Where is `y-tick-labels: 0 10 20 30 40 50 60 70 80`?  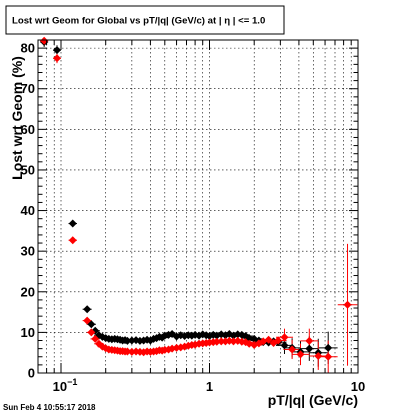
y-tick-labels: 0 10 20 30 40 50 60 70 80 is located at coordinates (28, 211).